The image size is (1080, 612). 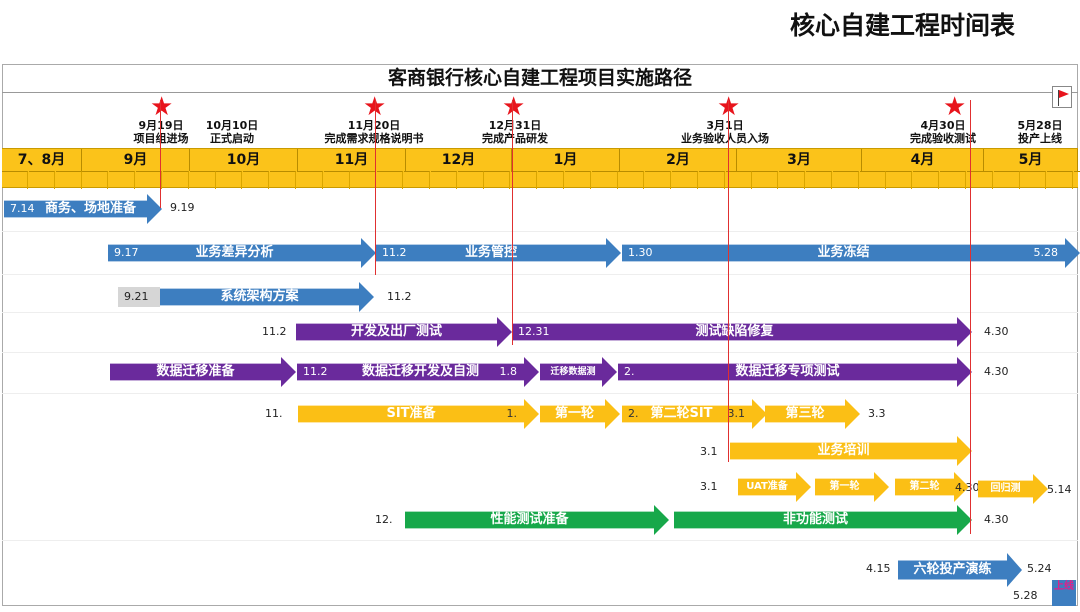 I want to click on milestone: 9月19日 项目组进场, so click(x=161, y=132).